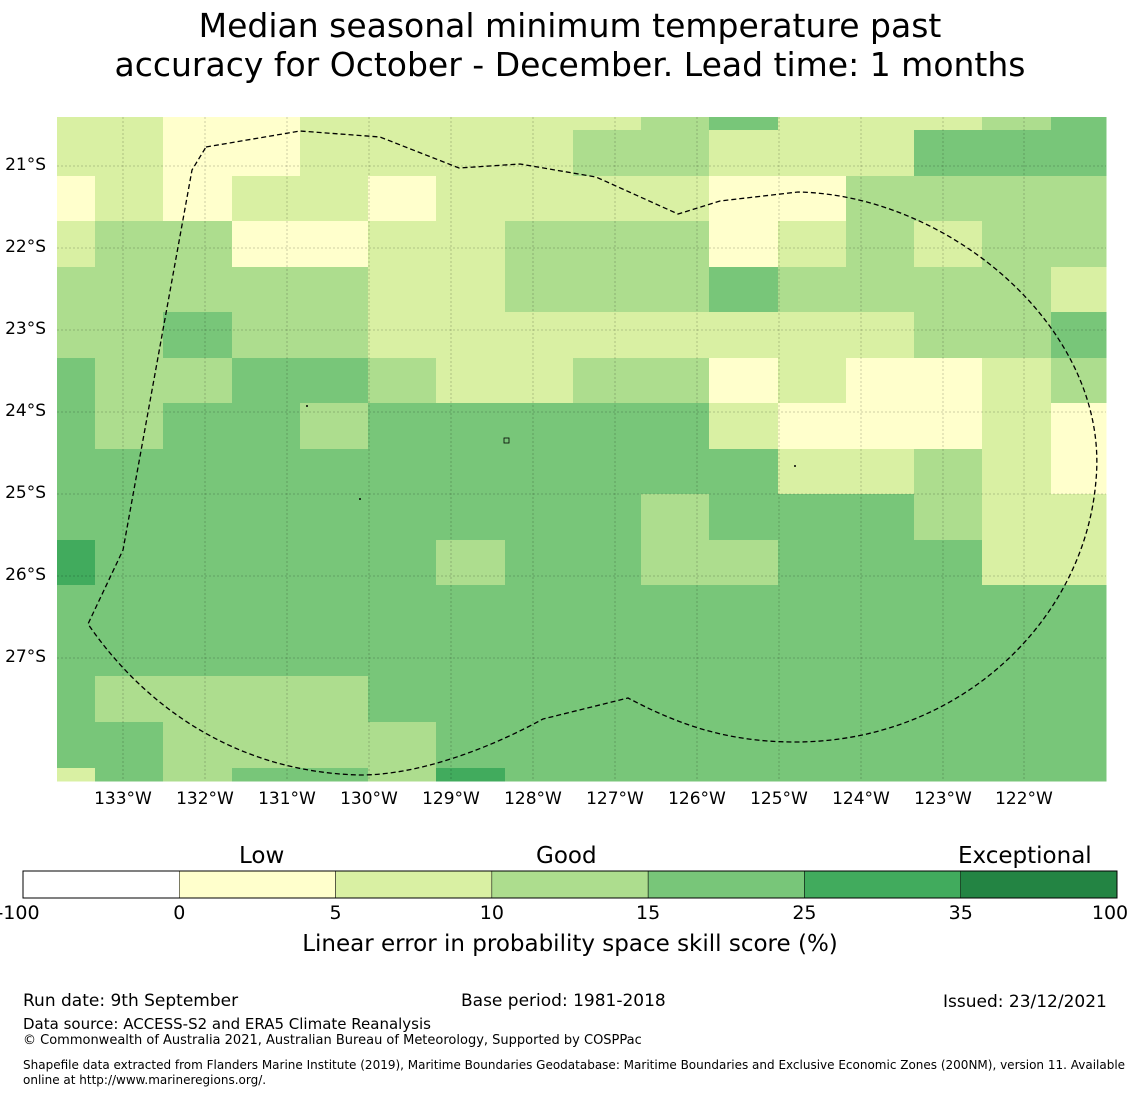  I want to click on colorbar-category-good: Good, so click(566, 856).